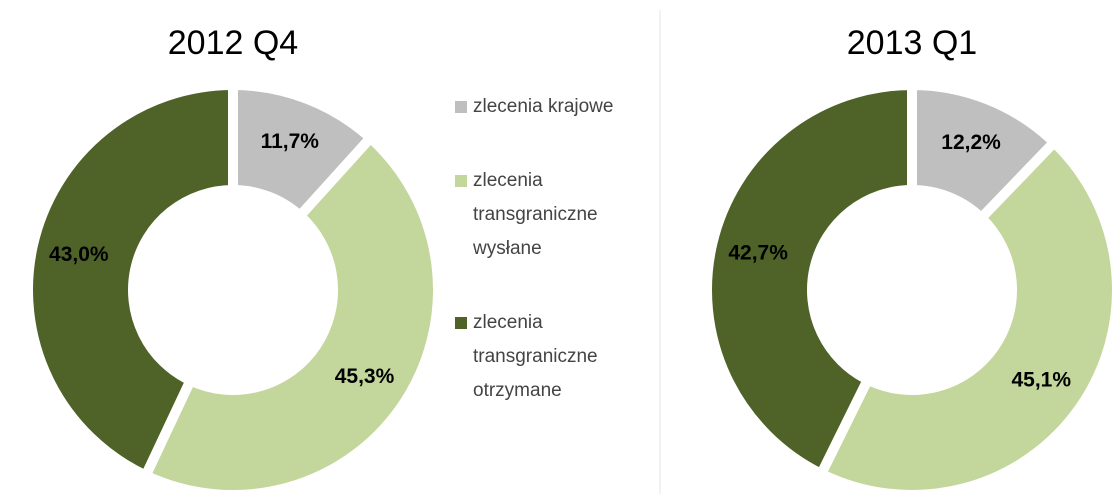  I want to click on chart-title: 2012 Q4, so click(233, 43).